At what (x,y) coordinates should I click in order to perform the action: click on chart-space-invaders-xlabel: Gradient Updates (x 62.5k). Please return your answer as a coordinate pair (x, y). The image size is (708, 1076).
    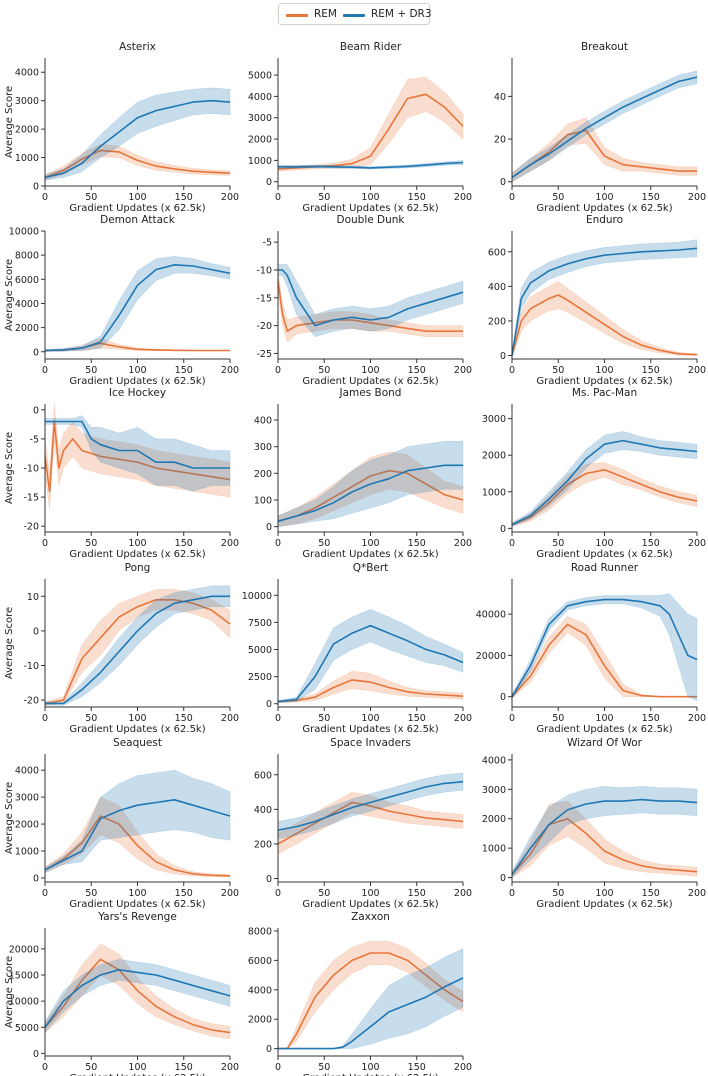
    Looking at the image, I should click on (370, 904).